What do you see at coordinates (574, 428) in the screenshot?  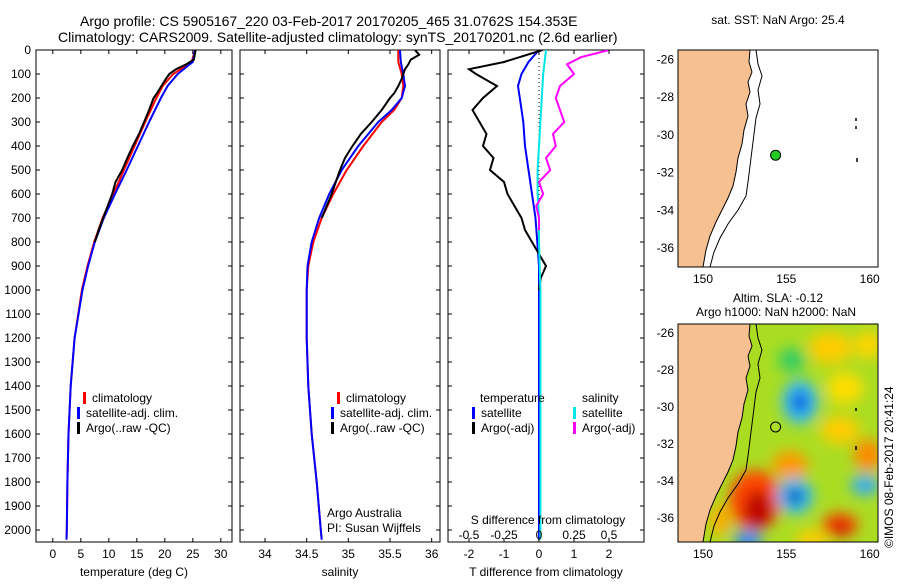 I see `legend-swatch-sal-argo` at bounding box center [574, 428].